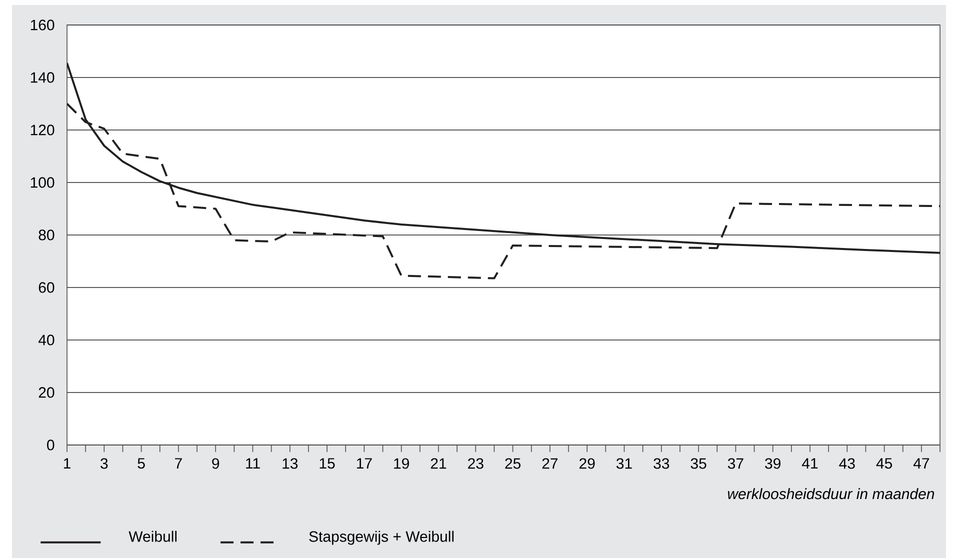  I want to click on x-axis-title: werkloosheidsduur in maanden, so click(831, 494).